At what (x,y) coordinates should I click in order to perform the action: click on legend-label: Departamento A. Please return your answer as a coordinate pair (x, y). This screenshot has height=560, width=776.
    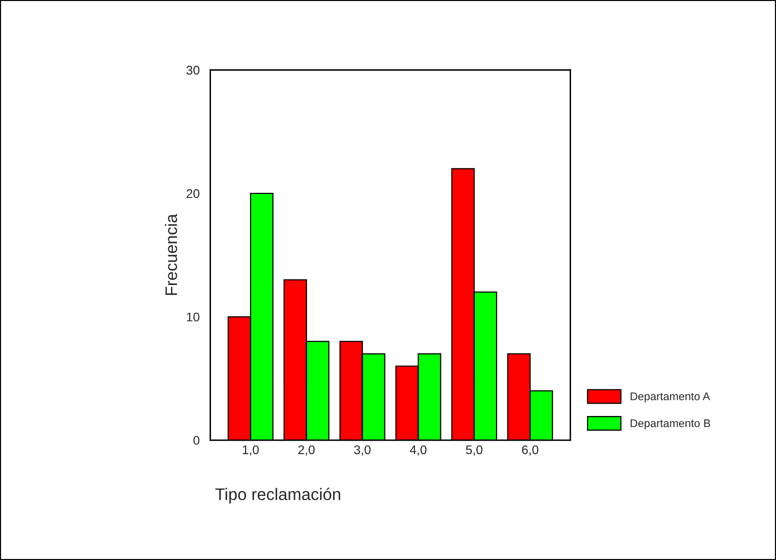
    Looking at the image, I should click on (670, 397).